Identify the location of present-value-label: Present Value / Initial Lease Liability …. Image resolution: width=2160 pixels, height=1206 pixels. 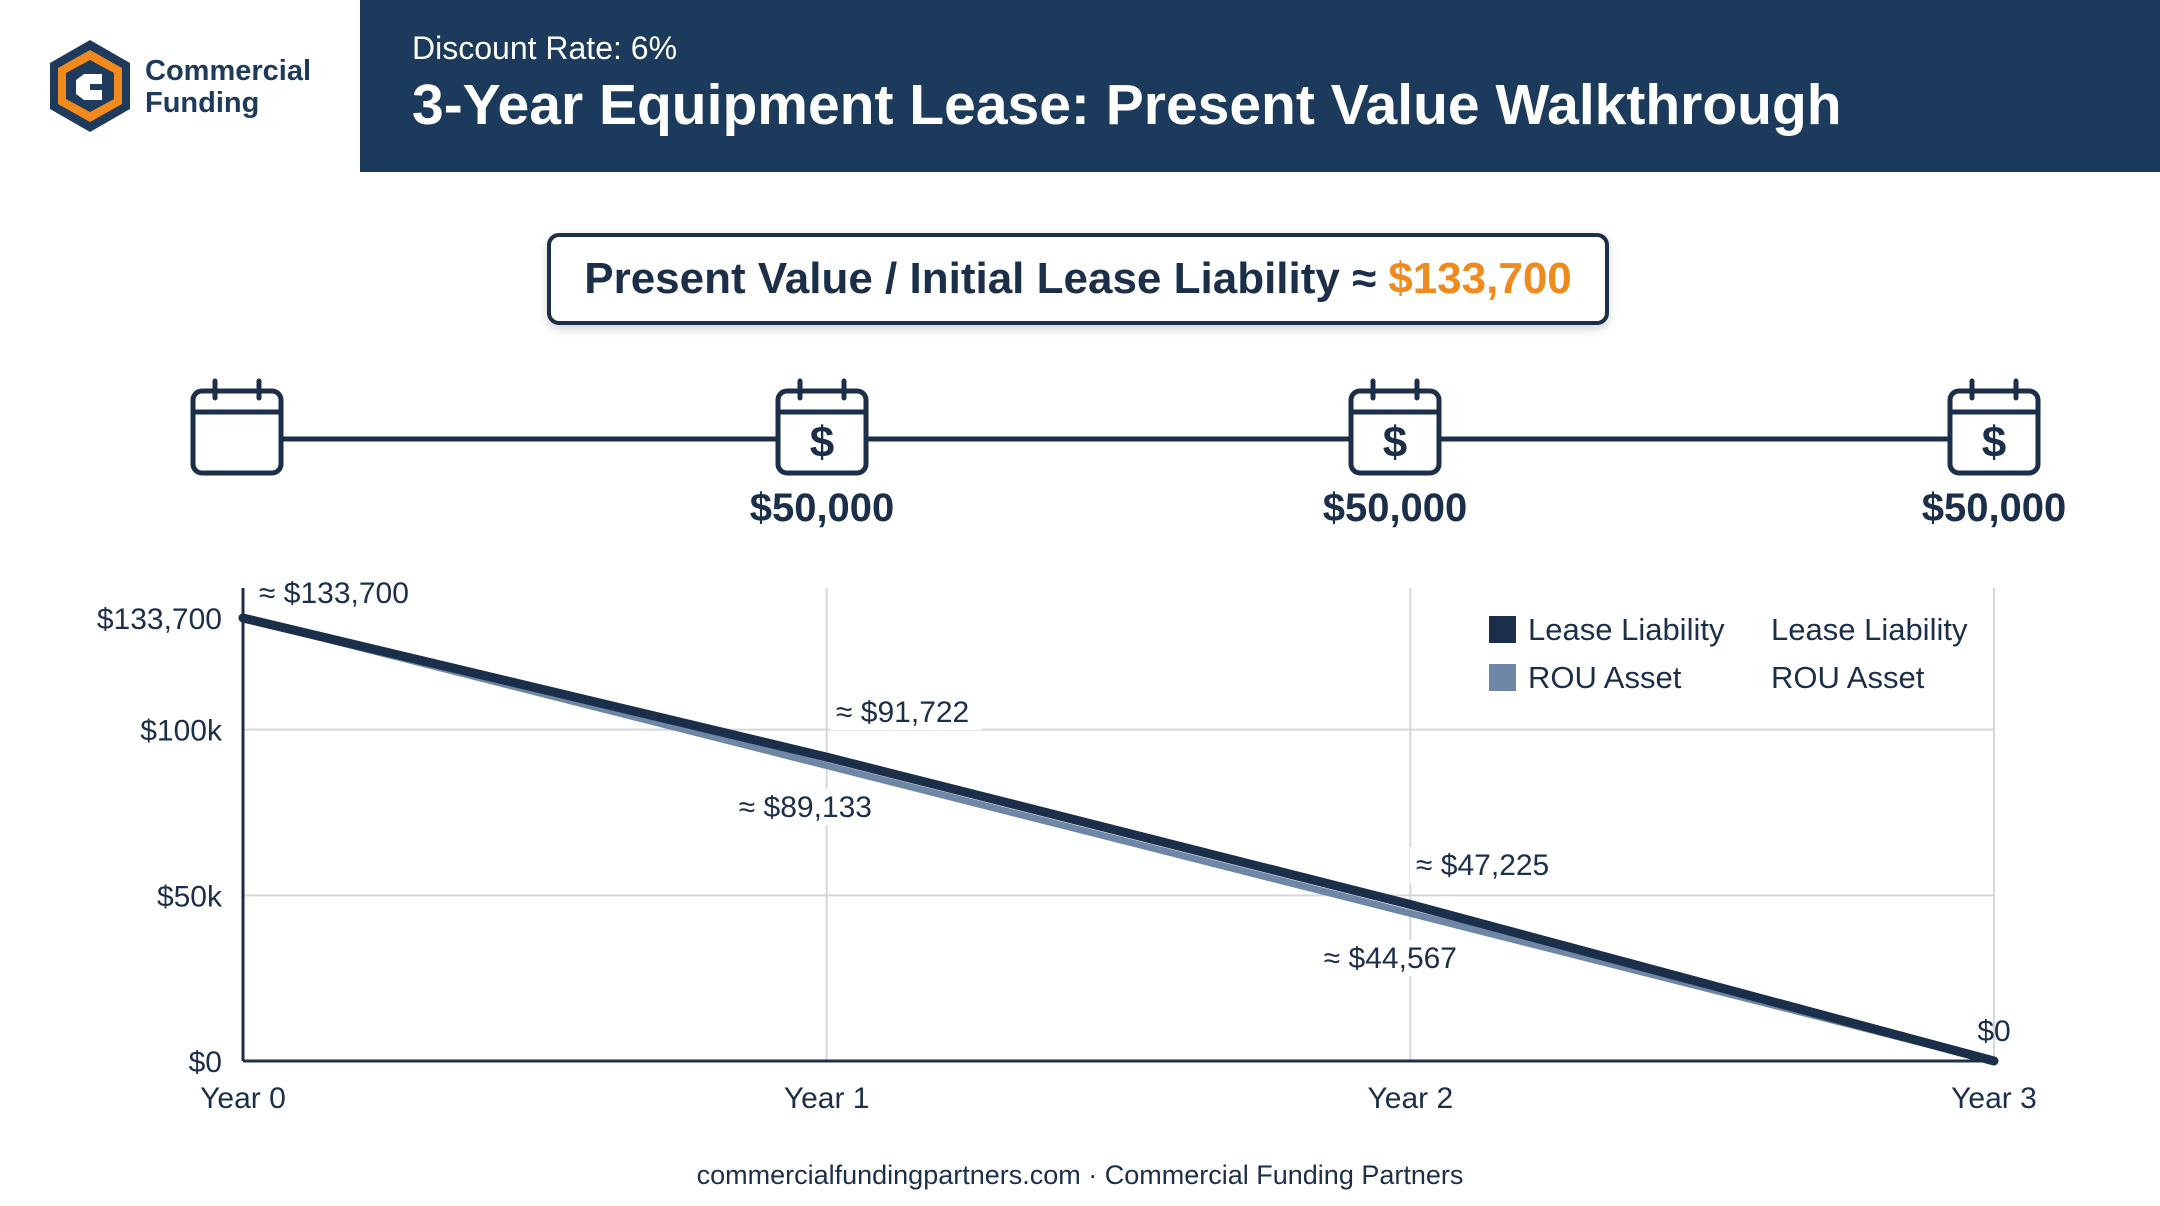
(980, 278).